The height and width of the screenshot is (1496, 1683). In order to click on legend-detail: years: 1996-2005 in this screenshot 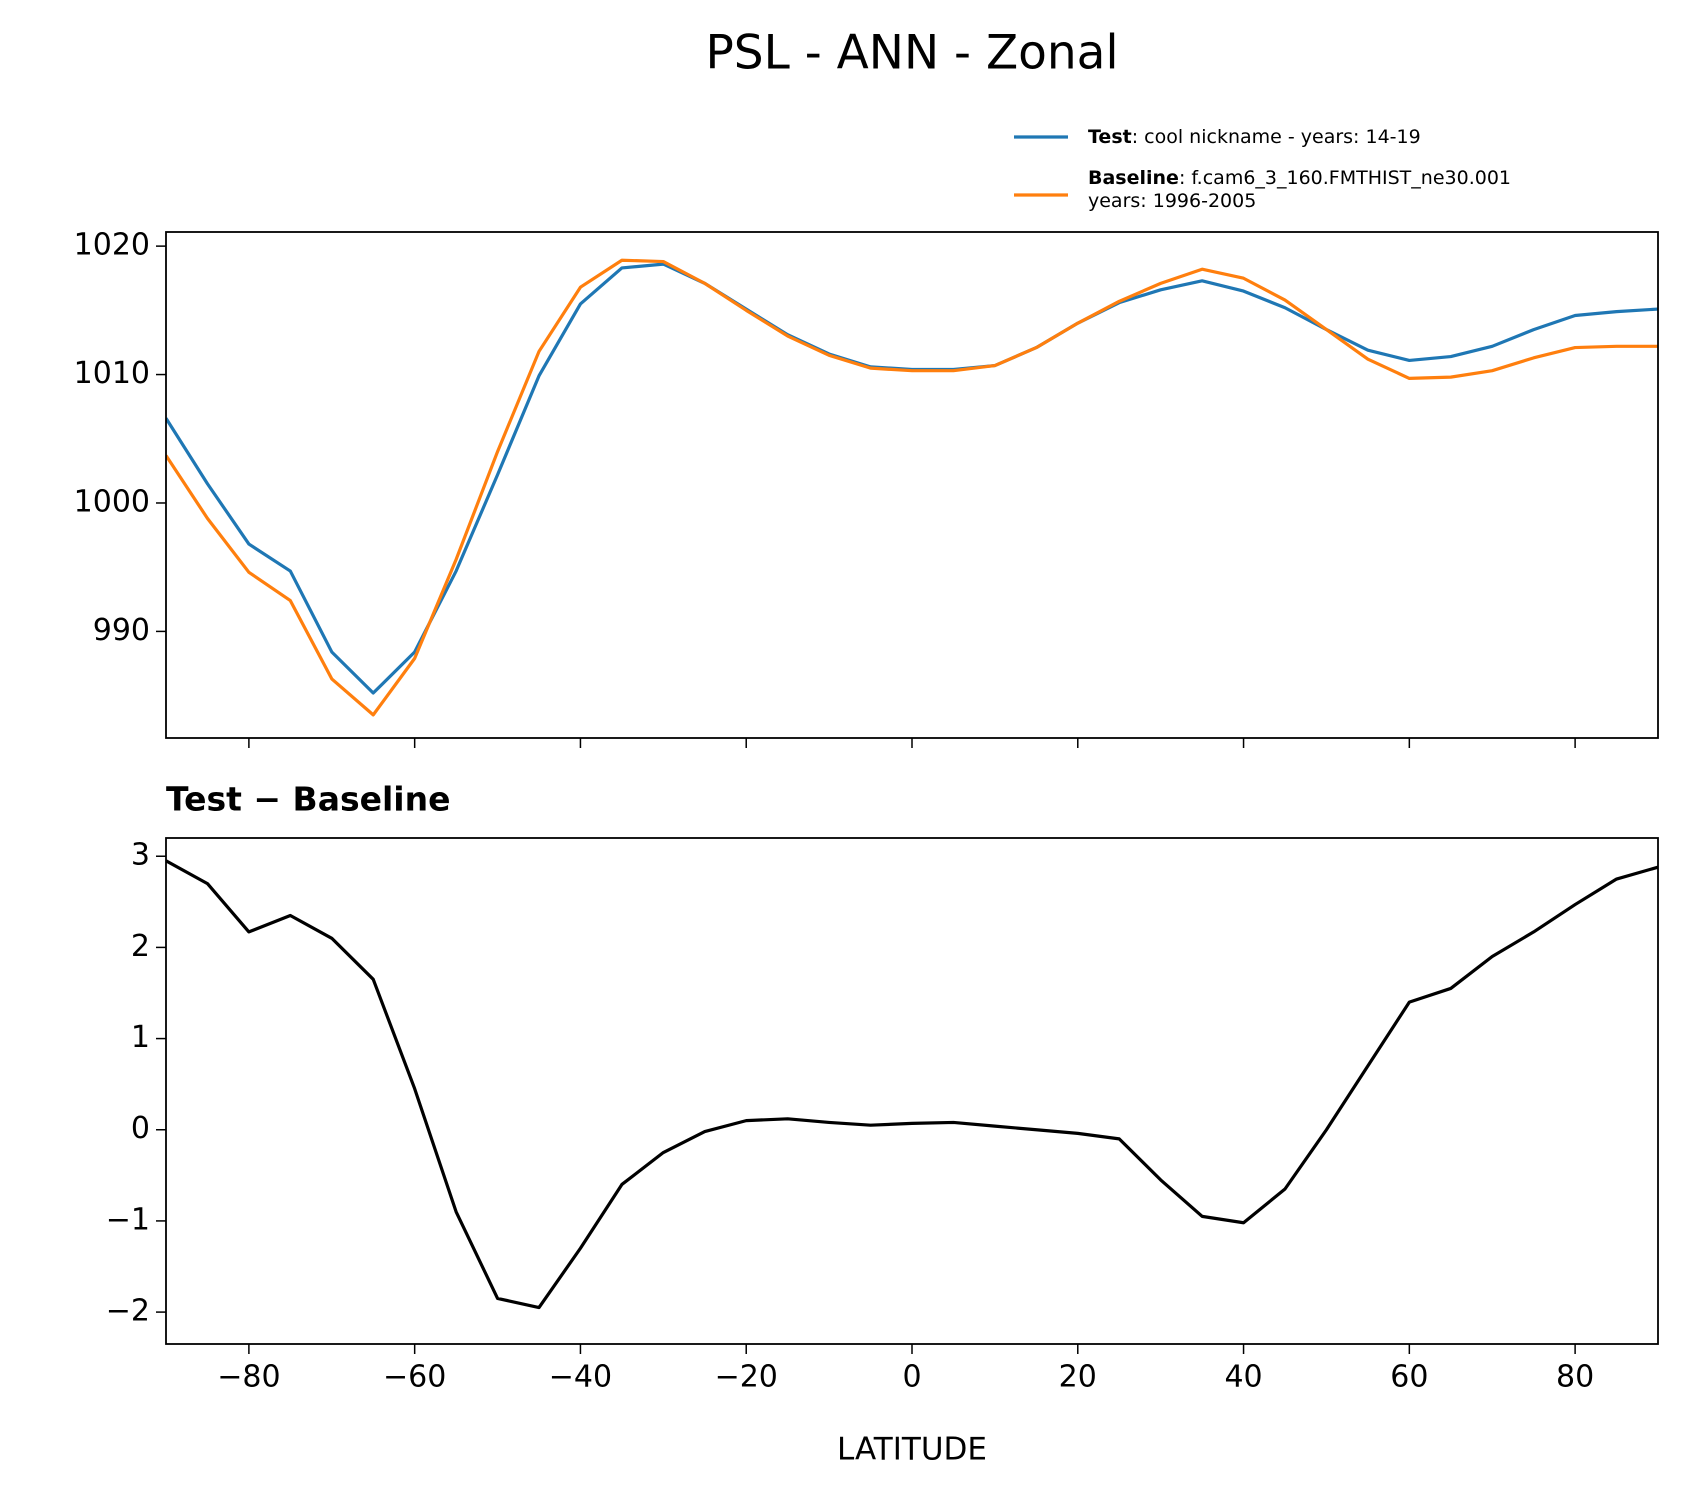, I will do `click(1172, 201)`.